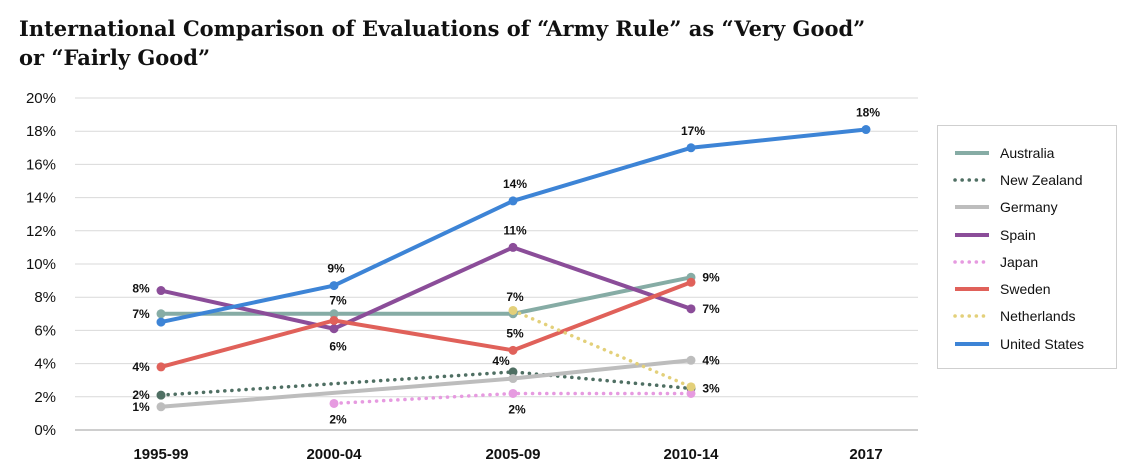  What do you see at coordinates (41, 98) in the screenshot?
I see `y-tick-label: 20%` at bounding box center [41, 98].